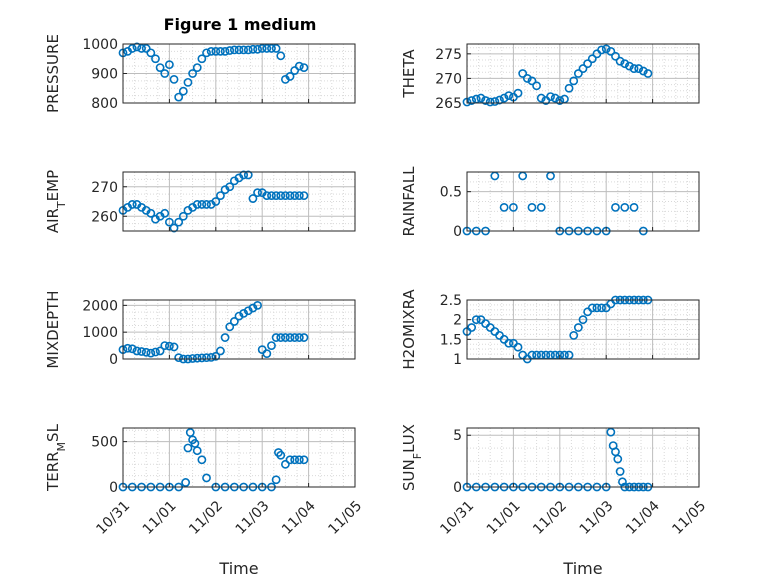 This screenshot has width=778, height=583. What do you see at coordinates (582, 568) in the screenshot?
I see `x-axis-label: Time` at bounding box center [582, 568].